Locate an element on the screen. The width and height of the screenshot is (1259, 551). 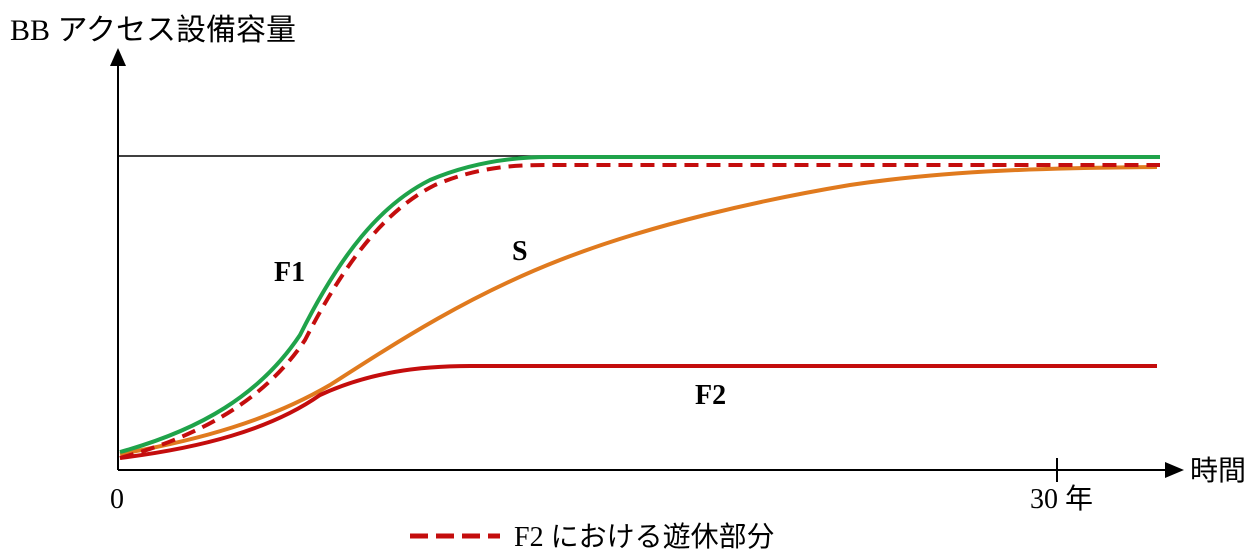
y-axis-arrow is located at coordinates (118, 57).